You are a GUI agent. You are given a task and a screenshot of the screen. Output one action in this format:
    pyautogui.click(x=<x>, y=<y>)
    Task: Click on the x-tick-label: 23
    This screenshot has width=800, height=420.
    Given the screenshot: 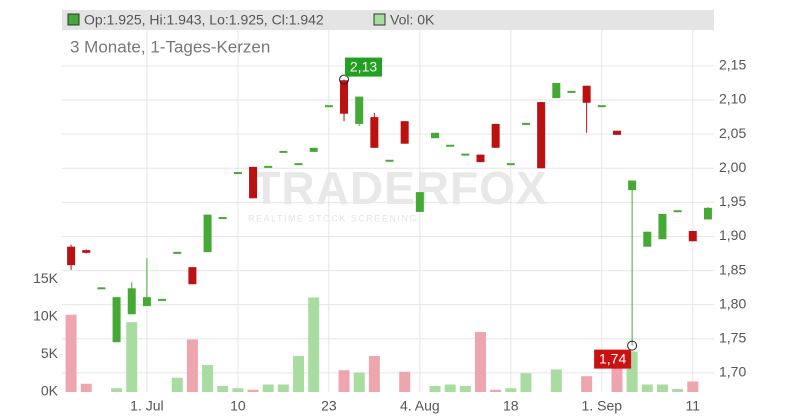 What is the action you would take?
    pyautogui.click(x=329, y=406)
    